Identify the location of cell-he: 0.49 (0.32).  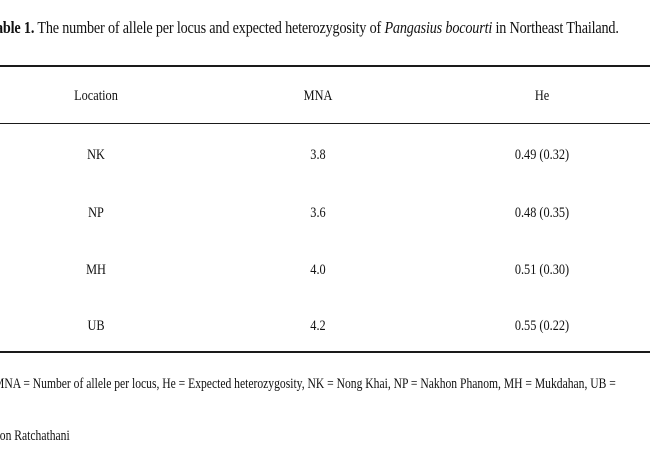
(542, 155).